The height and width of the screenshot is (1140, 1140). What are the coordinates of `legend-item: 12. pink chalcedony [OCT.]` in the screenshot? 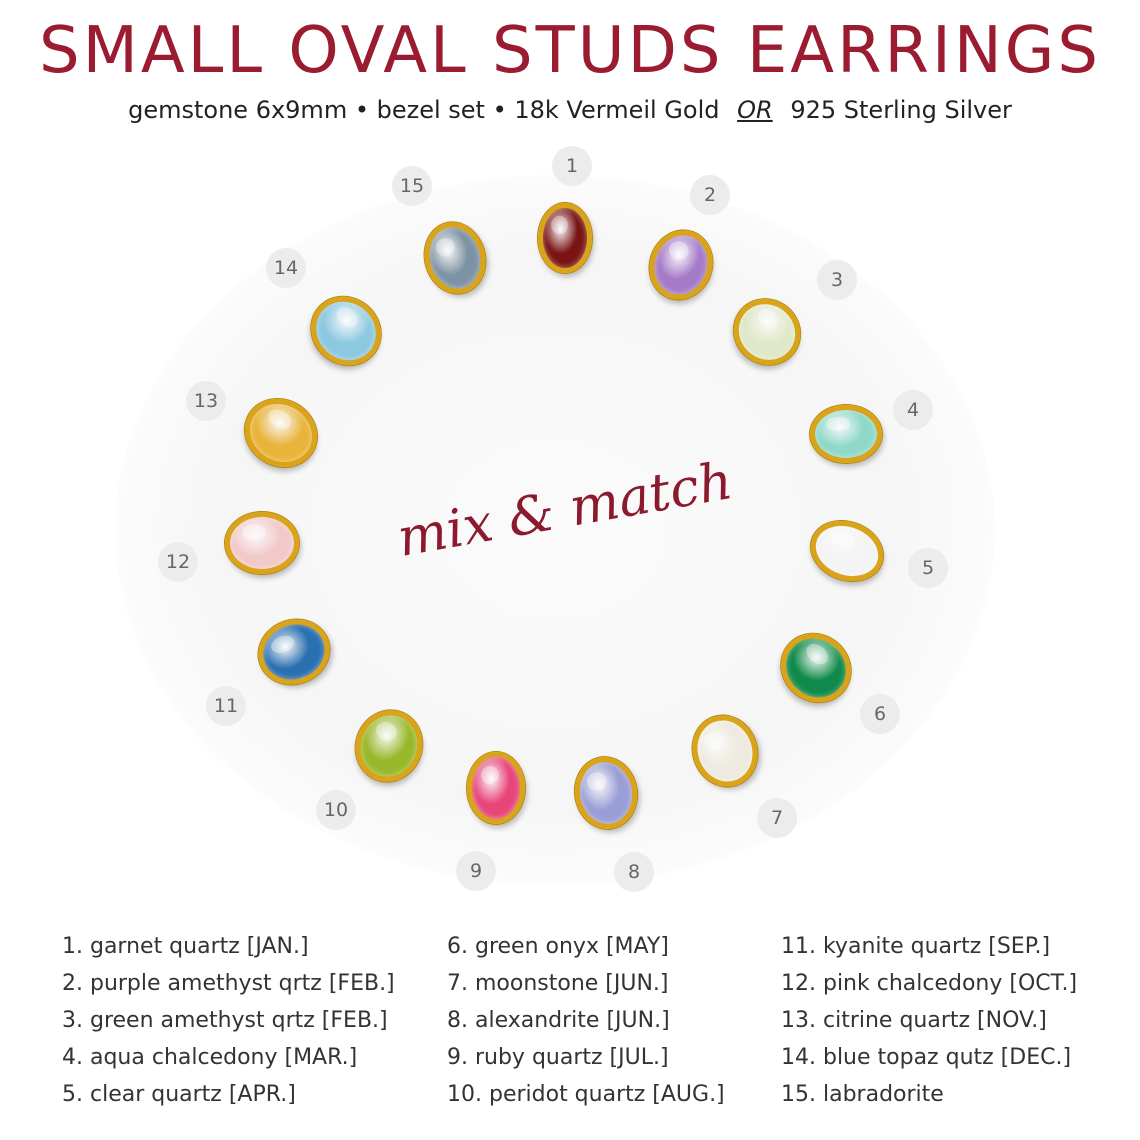 It's located at (929, 983).